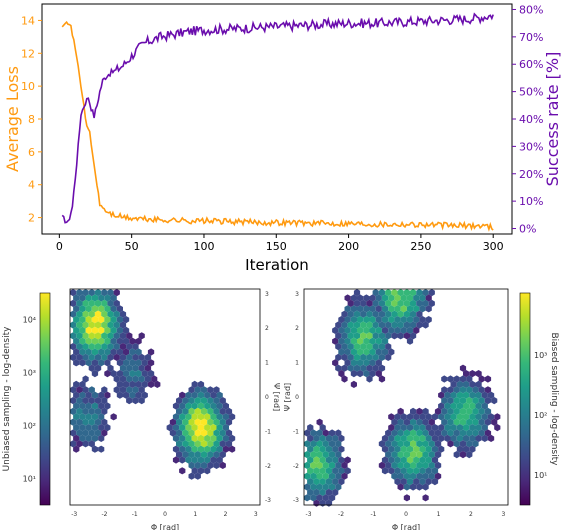  I want to click on x-tick-label: 50, so click(132, 246).